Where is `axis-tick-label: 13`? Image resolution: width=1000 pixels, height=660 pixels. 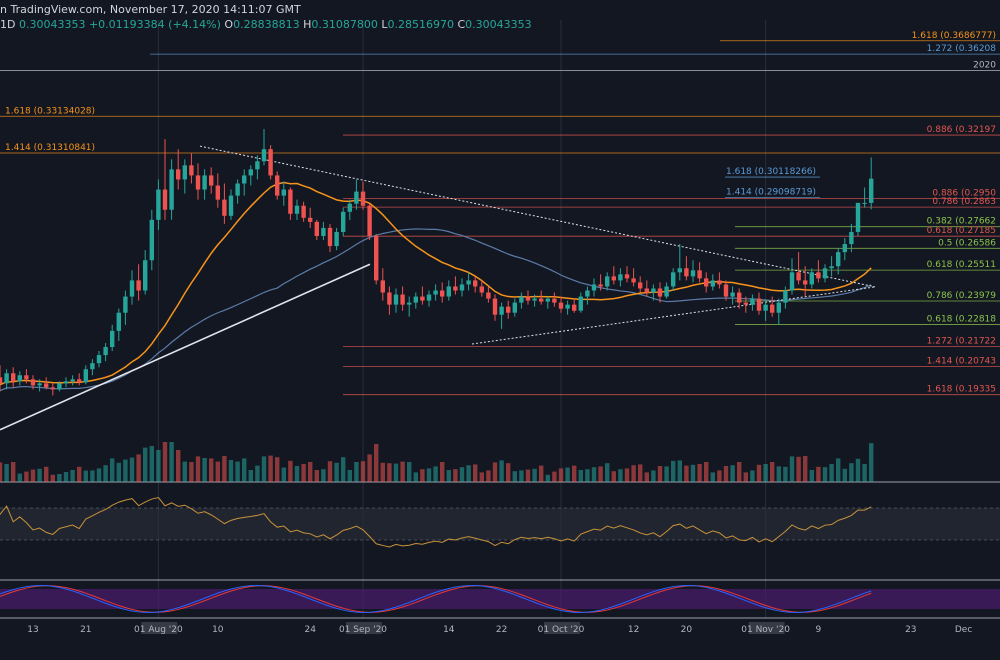 axis-tick-label: 13 is located at coordinates (32, 630).